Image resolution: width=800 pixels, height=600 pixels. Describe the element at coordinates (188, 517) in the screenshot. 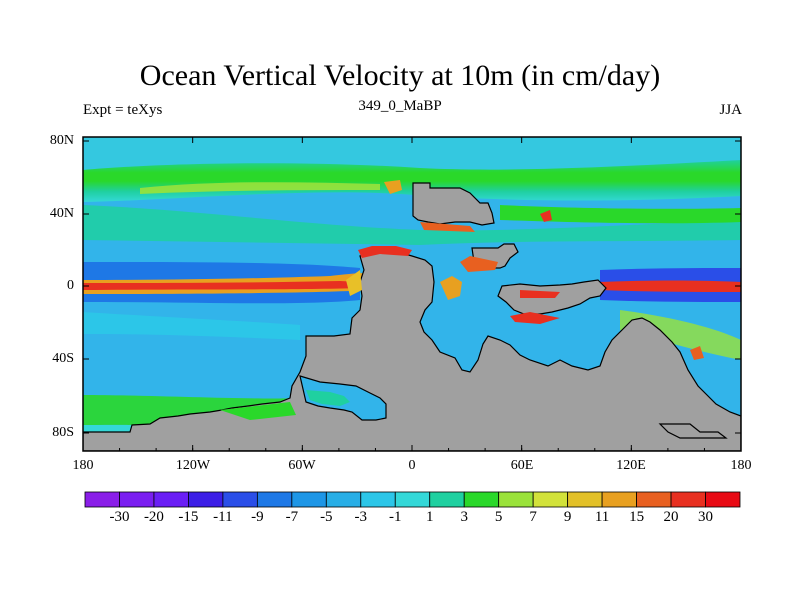

I see `colorbar-label: -15` at that location.